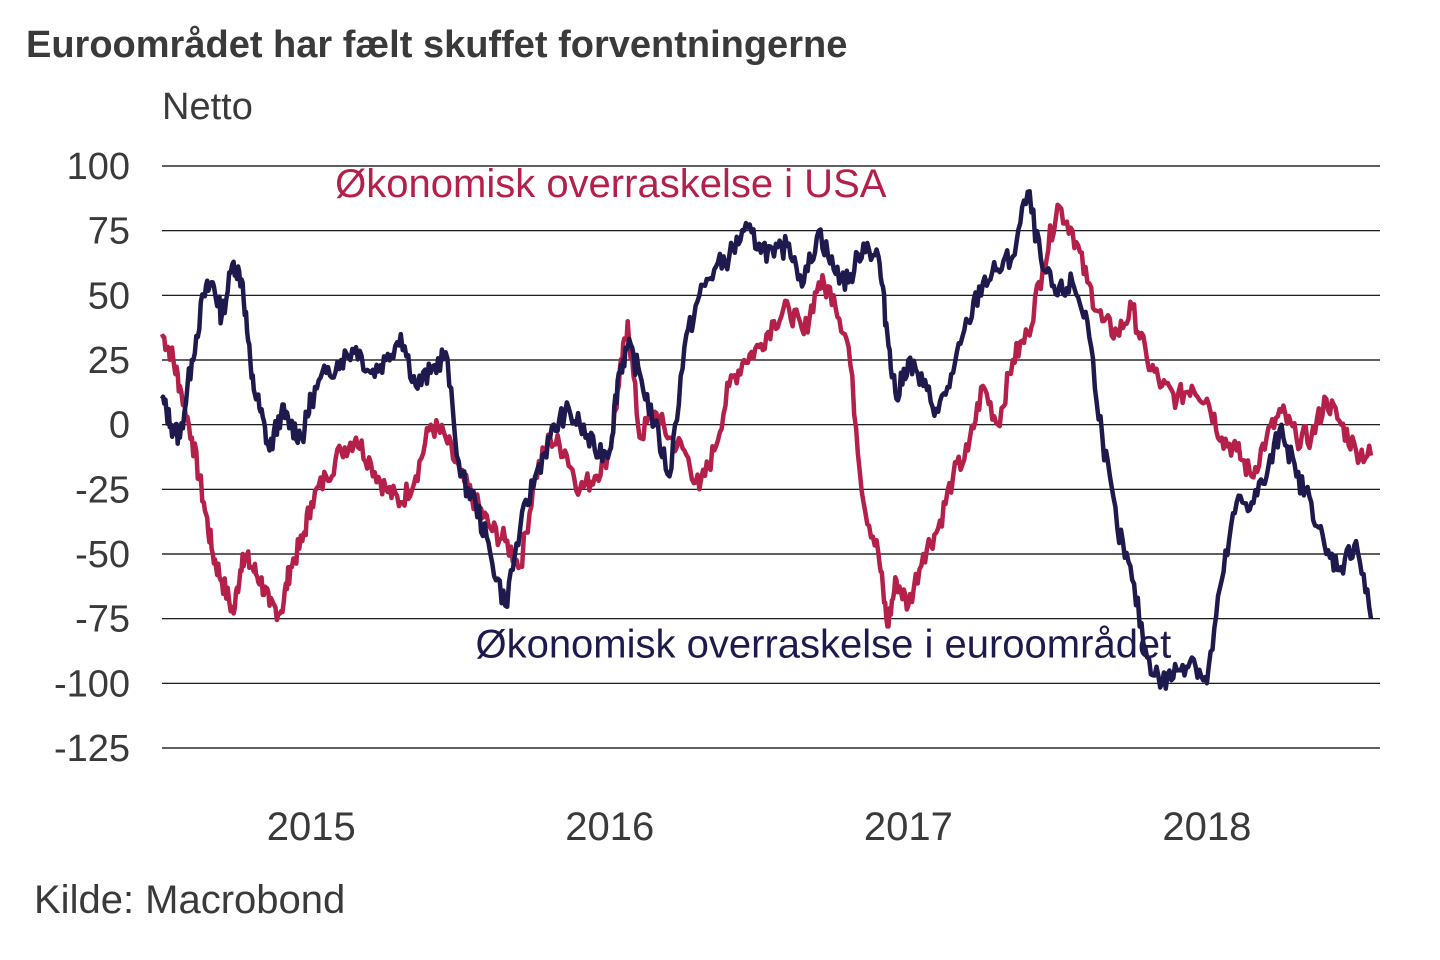 This screenshot has width=1440, height=960. I want to click on series-label-euro: Økonomisk overraskelse i euroområdet, so click(823, 644).